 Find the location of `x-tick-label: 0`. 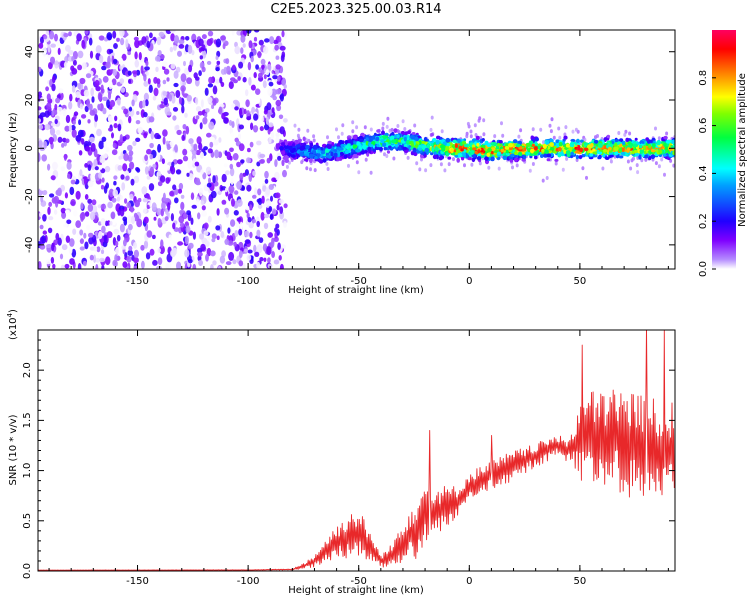

x-tick-label: 0 is located at coordinates (469, 581).